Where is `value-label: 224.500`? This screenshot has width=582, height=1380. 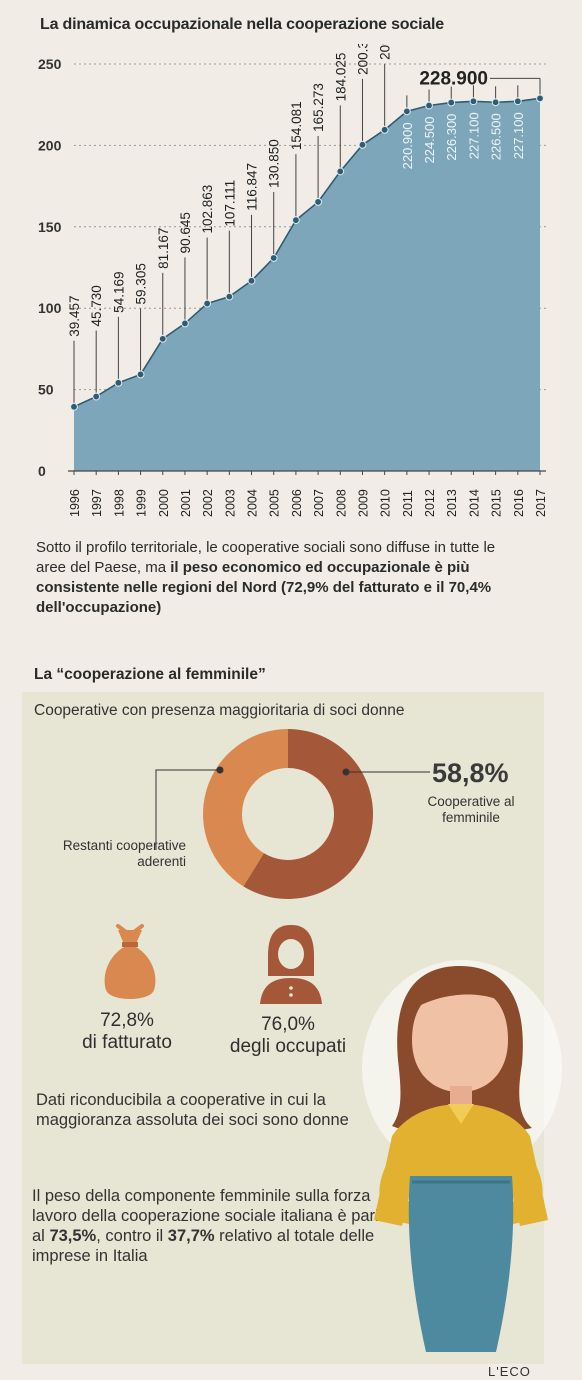
value-label: 224.500 is located at coordinates (429, 140).